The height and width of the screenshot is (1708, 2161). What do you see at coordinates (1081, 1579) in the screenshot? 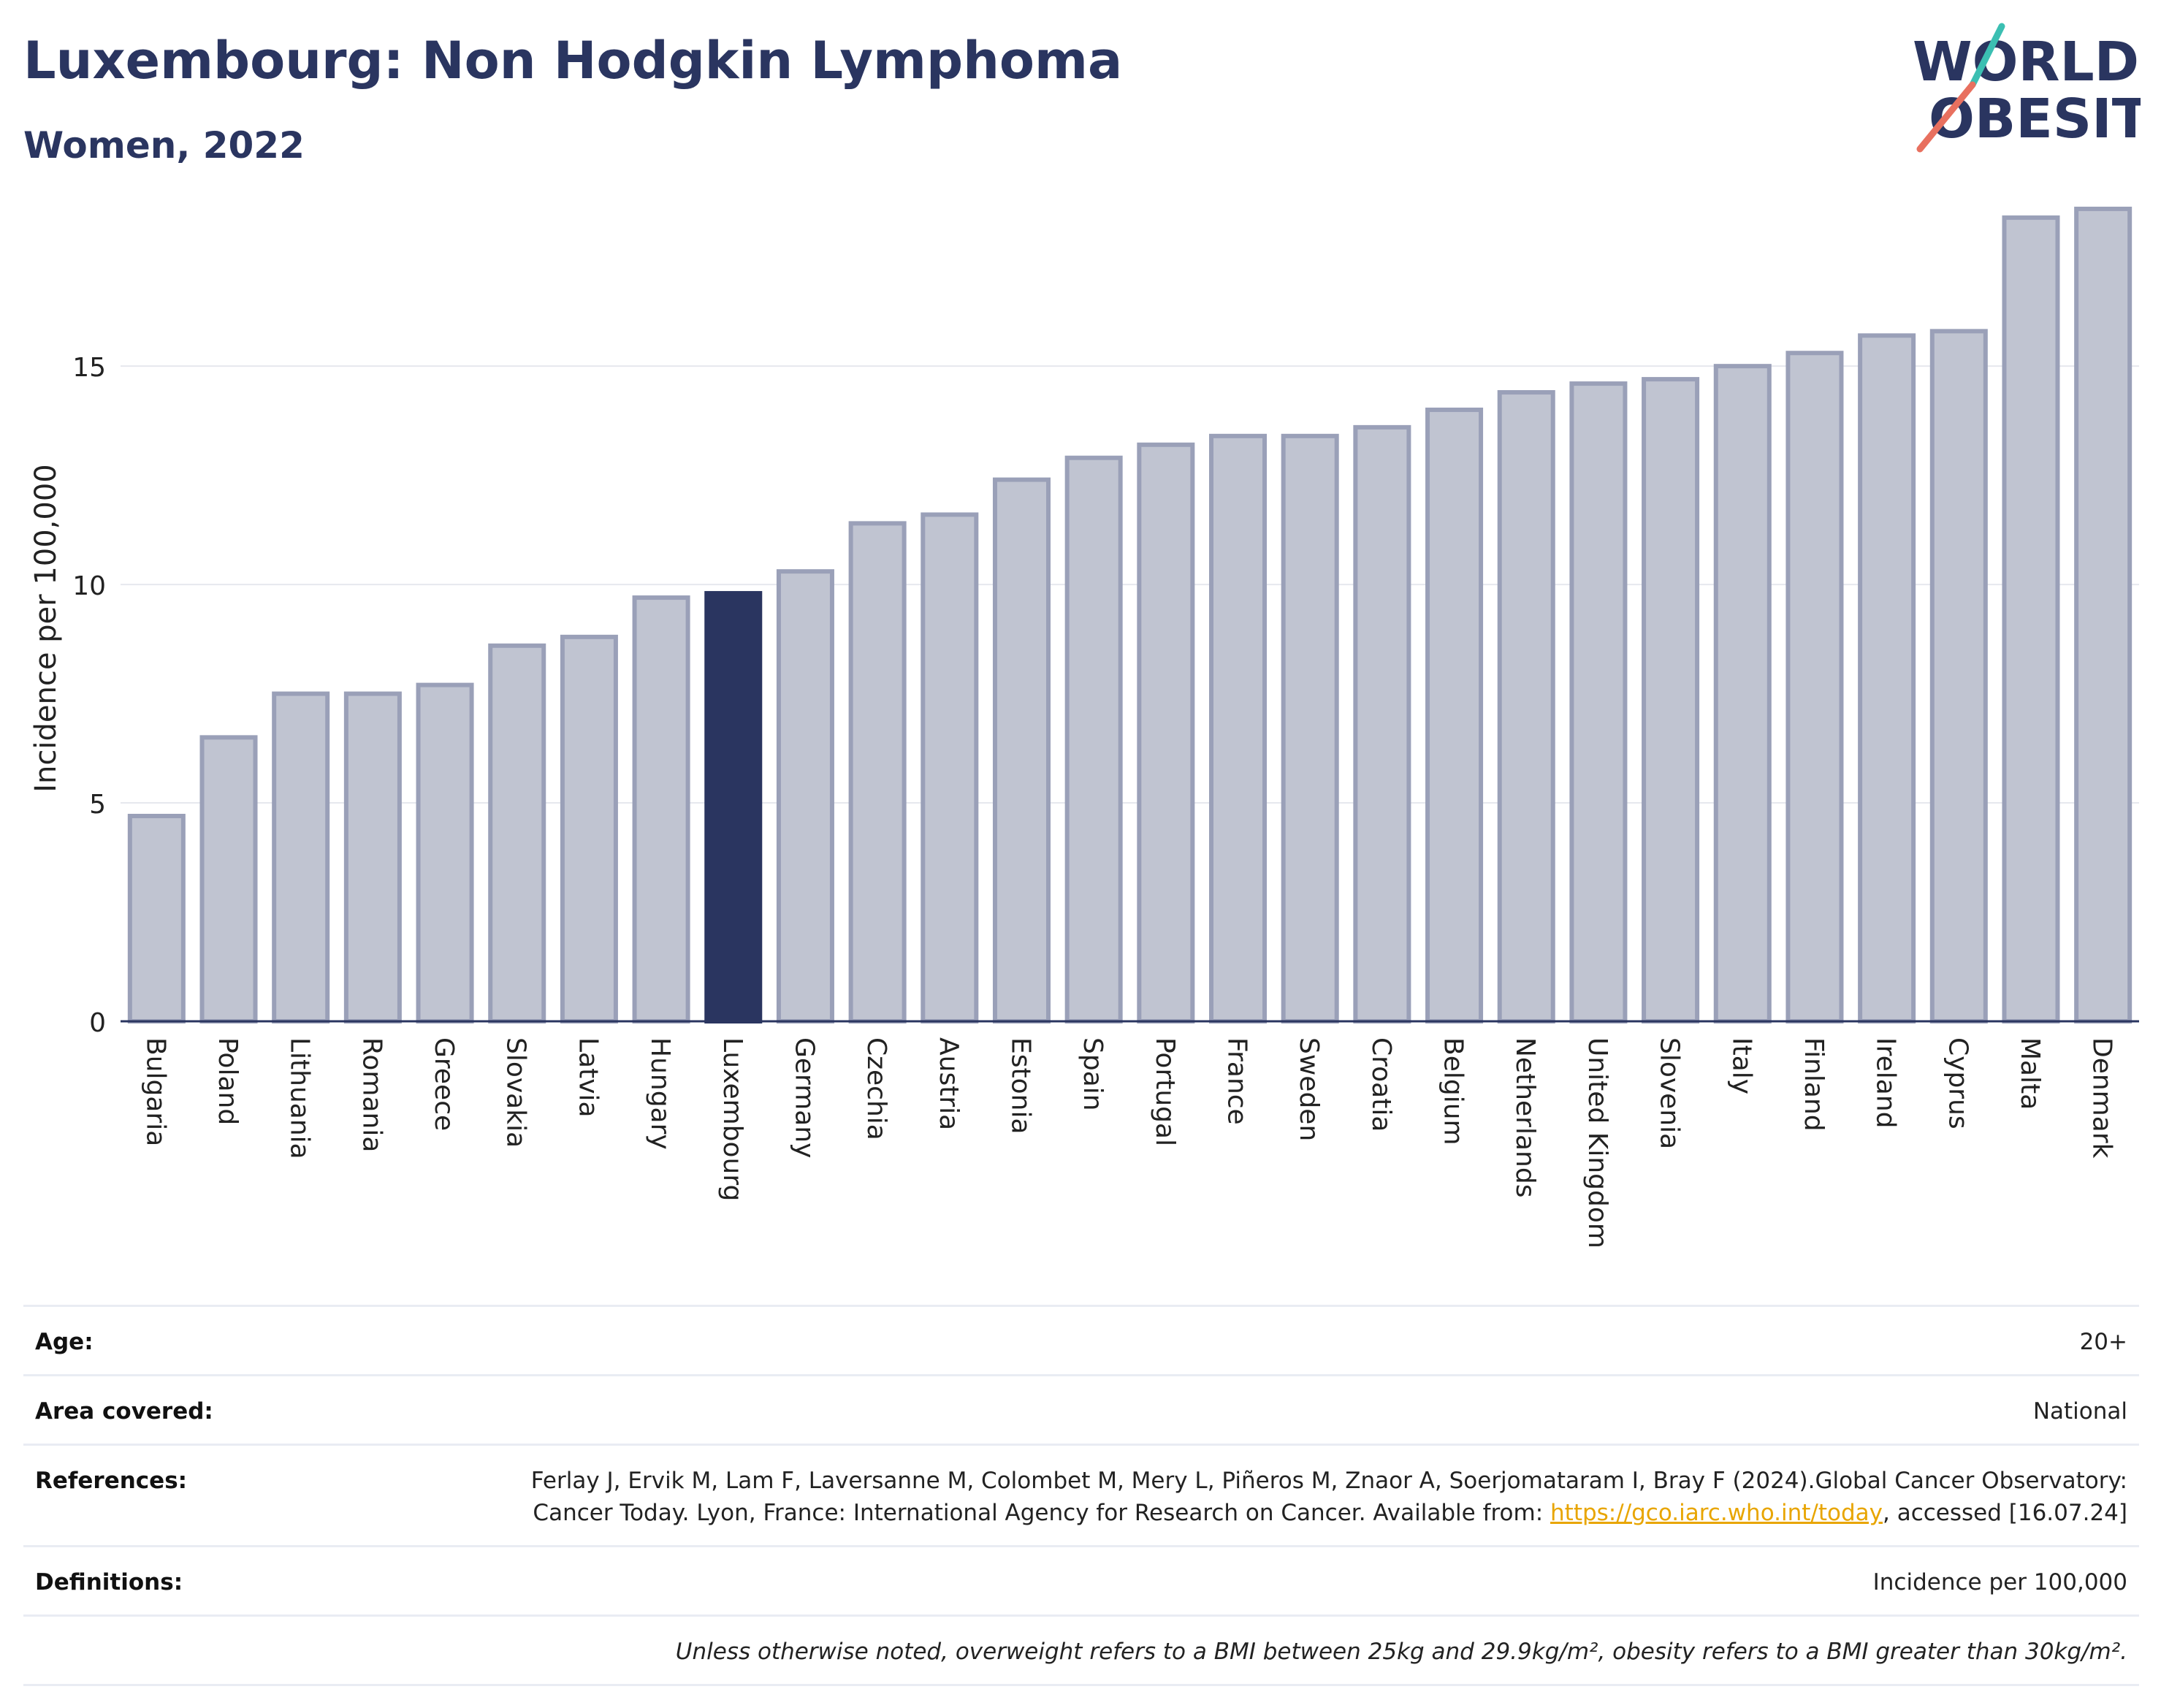
I see `meta-row-definitions: Definitions: Incidence per 100,000` at bounding box center [1081, 1579].